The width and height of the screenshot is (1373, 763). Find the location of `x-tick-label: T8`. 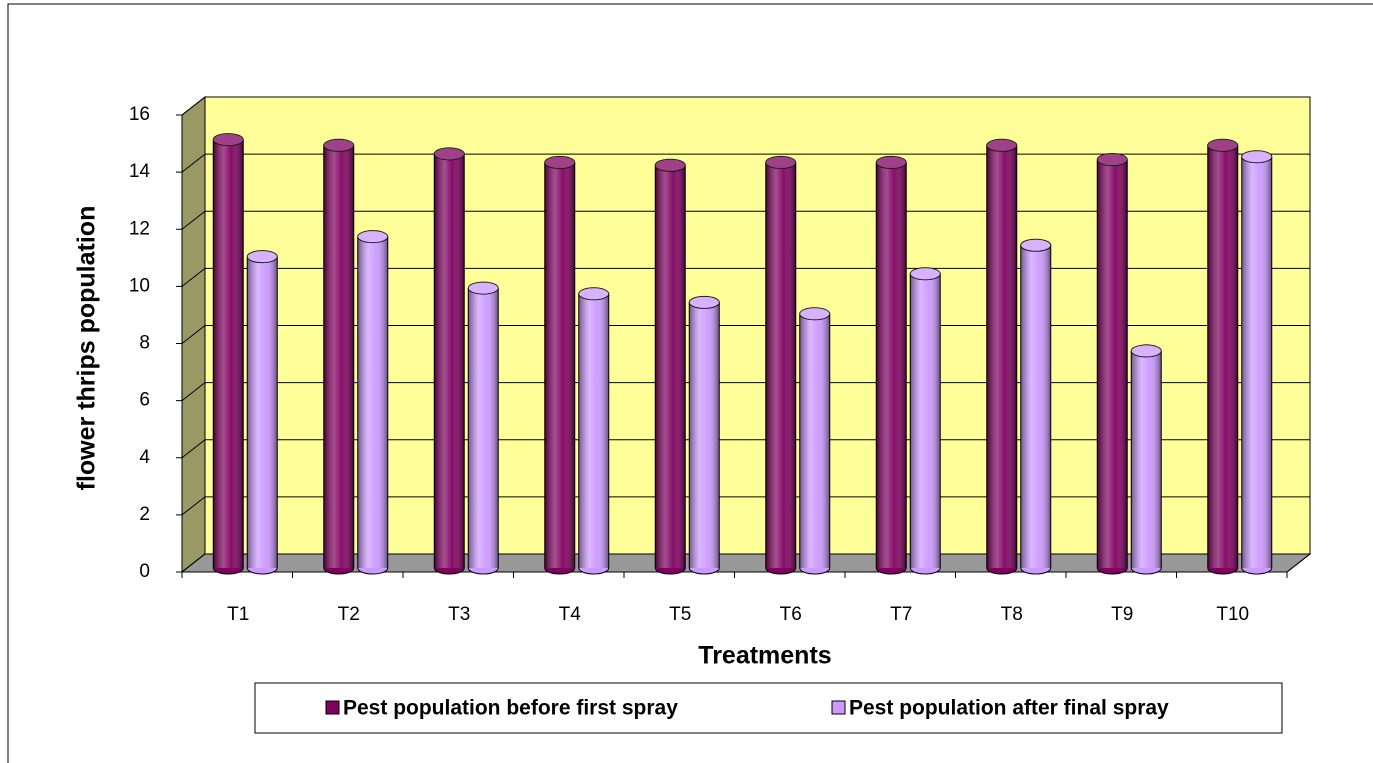

x-tick-label: T8 is located at coordinates (1012, 614).